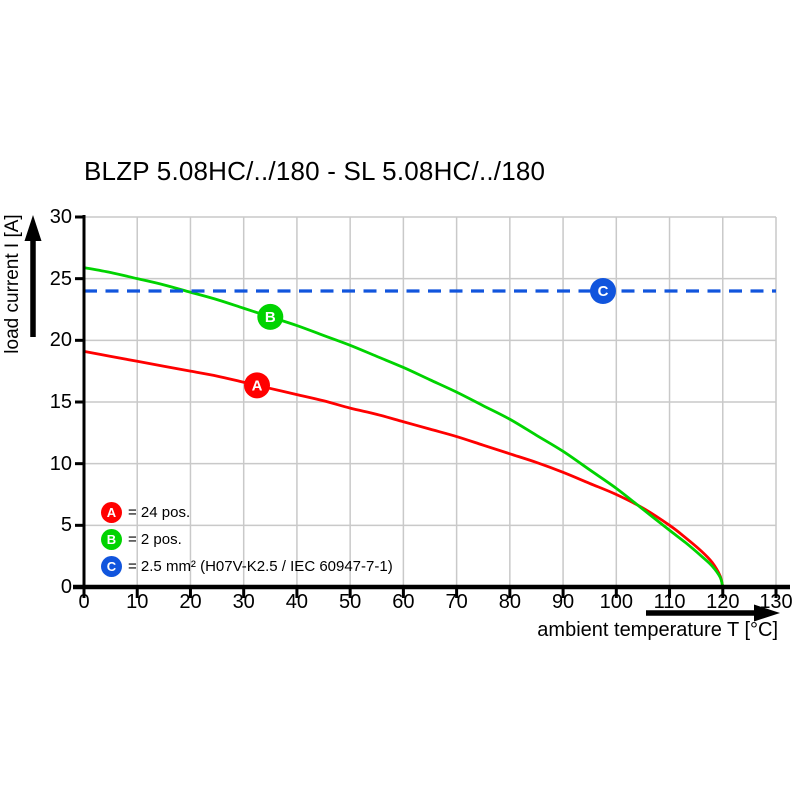 The image size is (800, 800). Describe the element at coordinates (111, 566) in the screenshot. I see `legend-marker-c-icon: C` at that location.